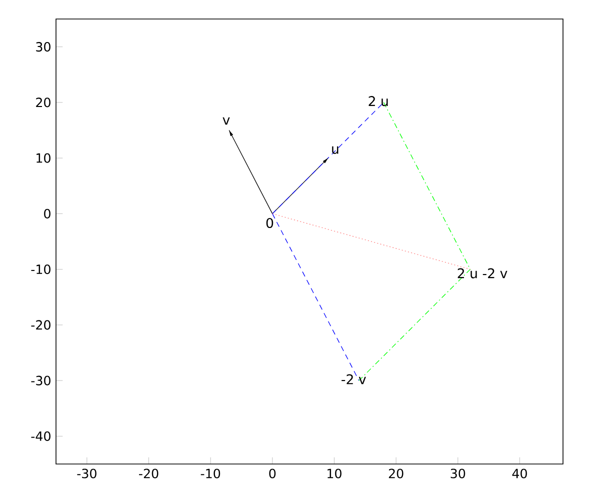 The height and width of the screenshot is (500, 600). What do you see at coordinates (483, 273) in the screenshot?
I see `annotation: 2 u -2 v` at bounding box center [483, 273].